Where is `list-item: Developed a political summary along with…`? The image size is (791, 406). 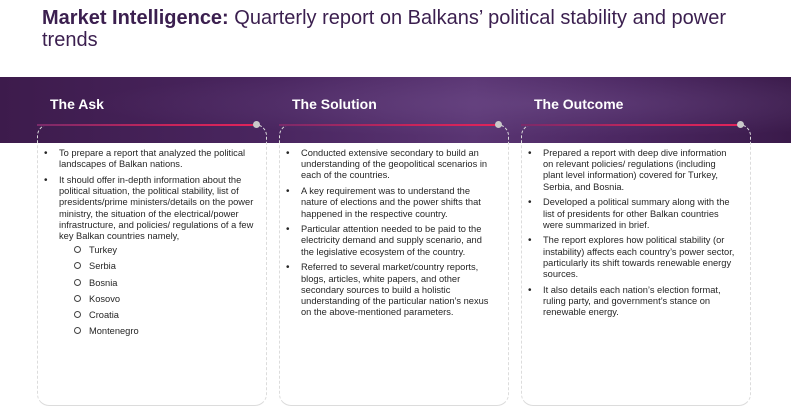
list-item: Developed a political summary along with… is located at coordinates (633, 214).